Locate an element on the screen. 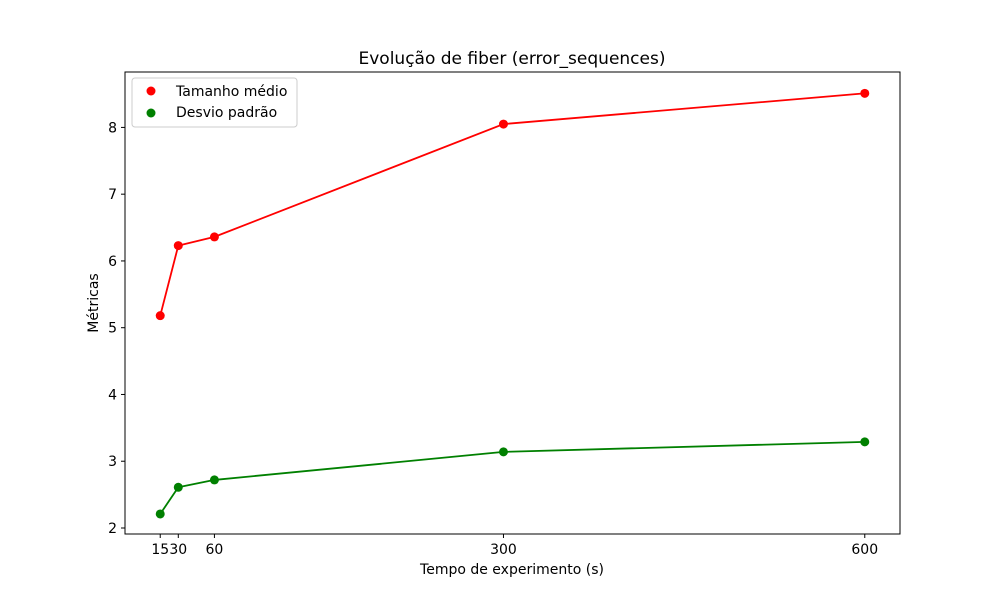  legend-box is located at coordinates (214, 102).